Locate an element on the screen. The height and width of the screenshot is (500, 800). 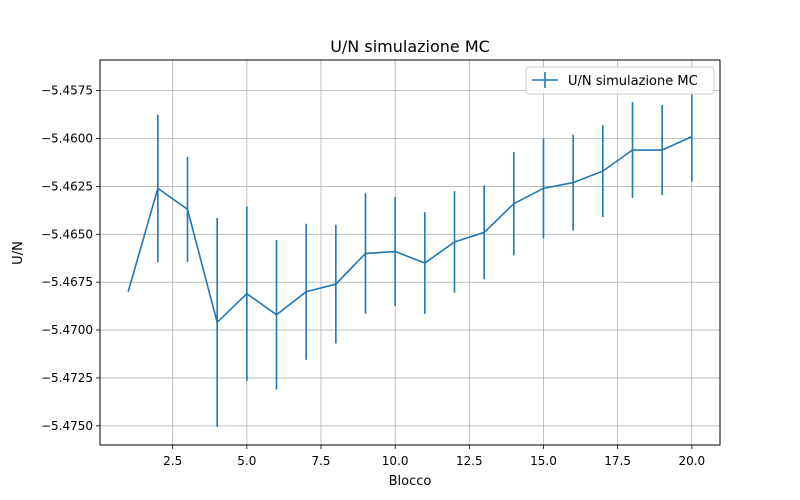
legend-label: U/N simulazione MC is located at coordinates (633, 81).